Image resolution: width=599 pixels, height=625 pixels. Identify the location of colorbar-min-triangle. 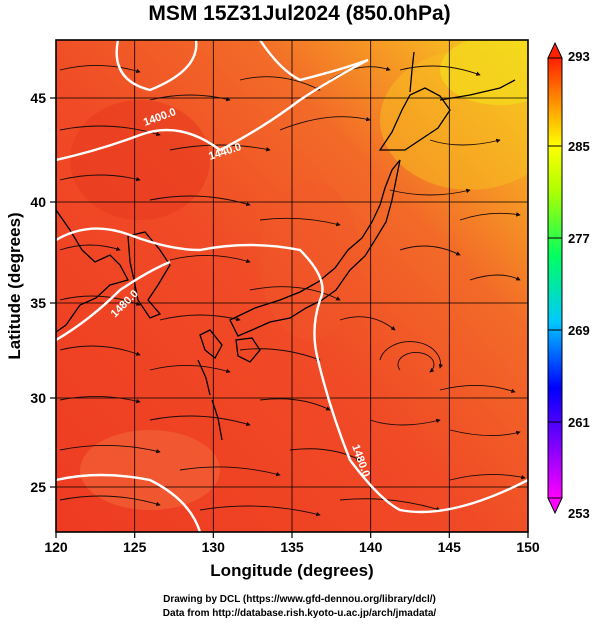
(555, 506).